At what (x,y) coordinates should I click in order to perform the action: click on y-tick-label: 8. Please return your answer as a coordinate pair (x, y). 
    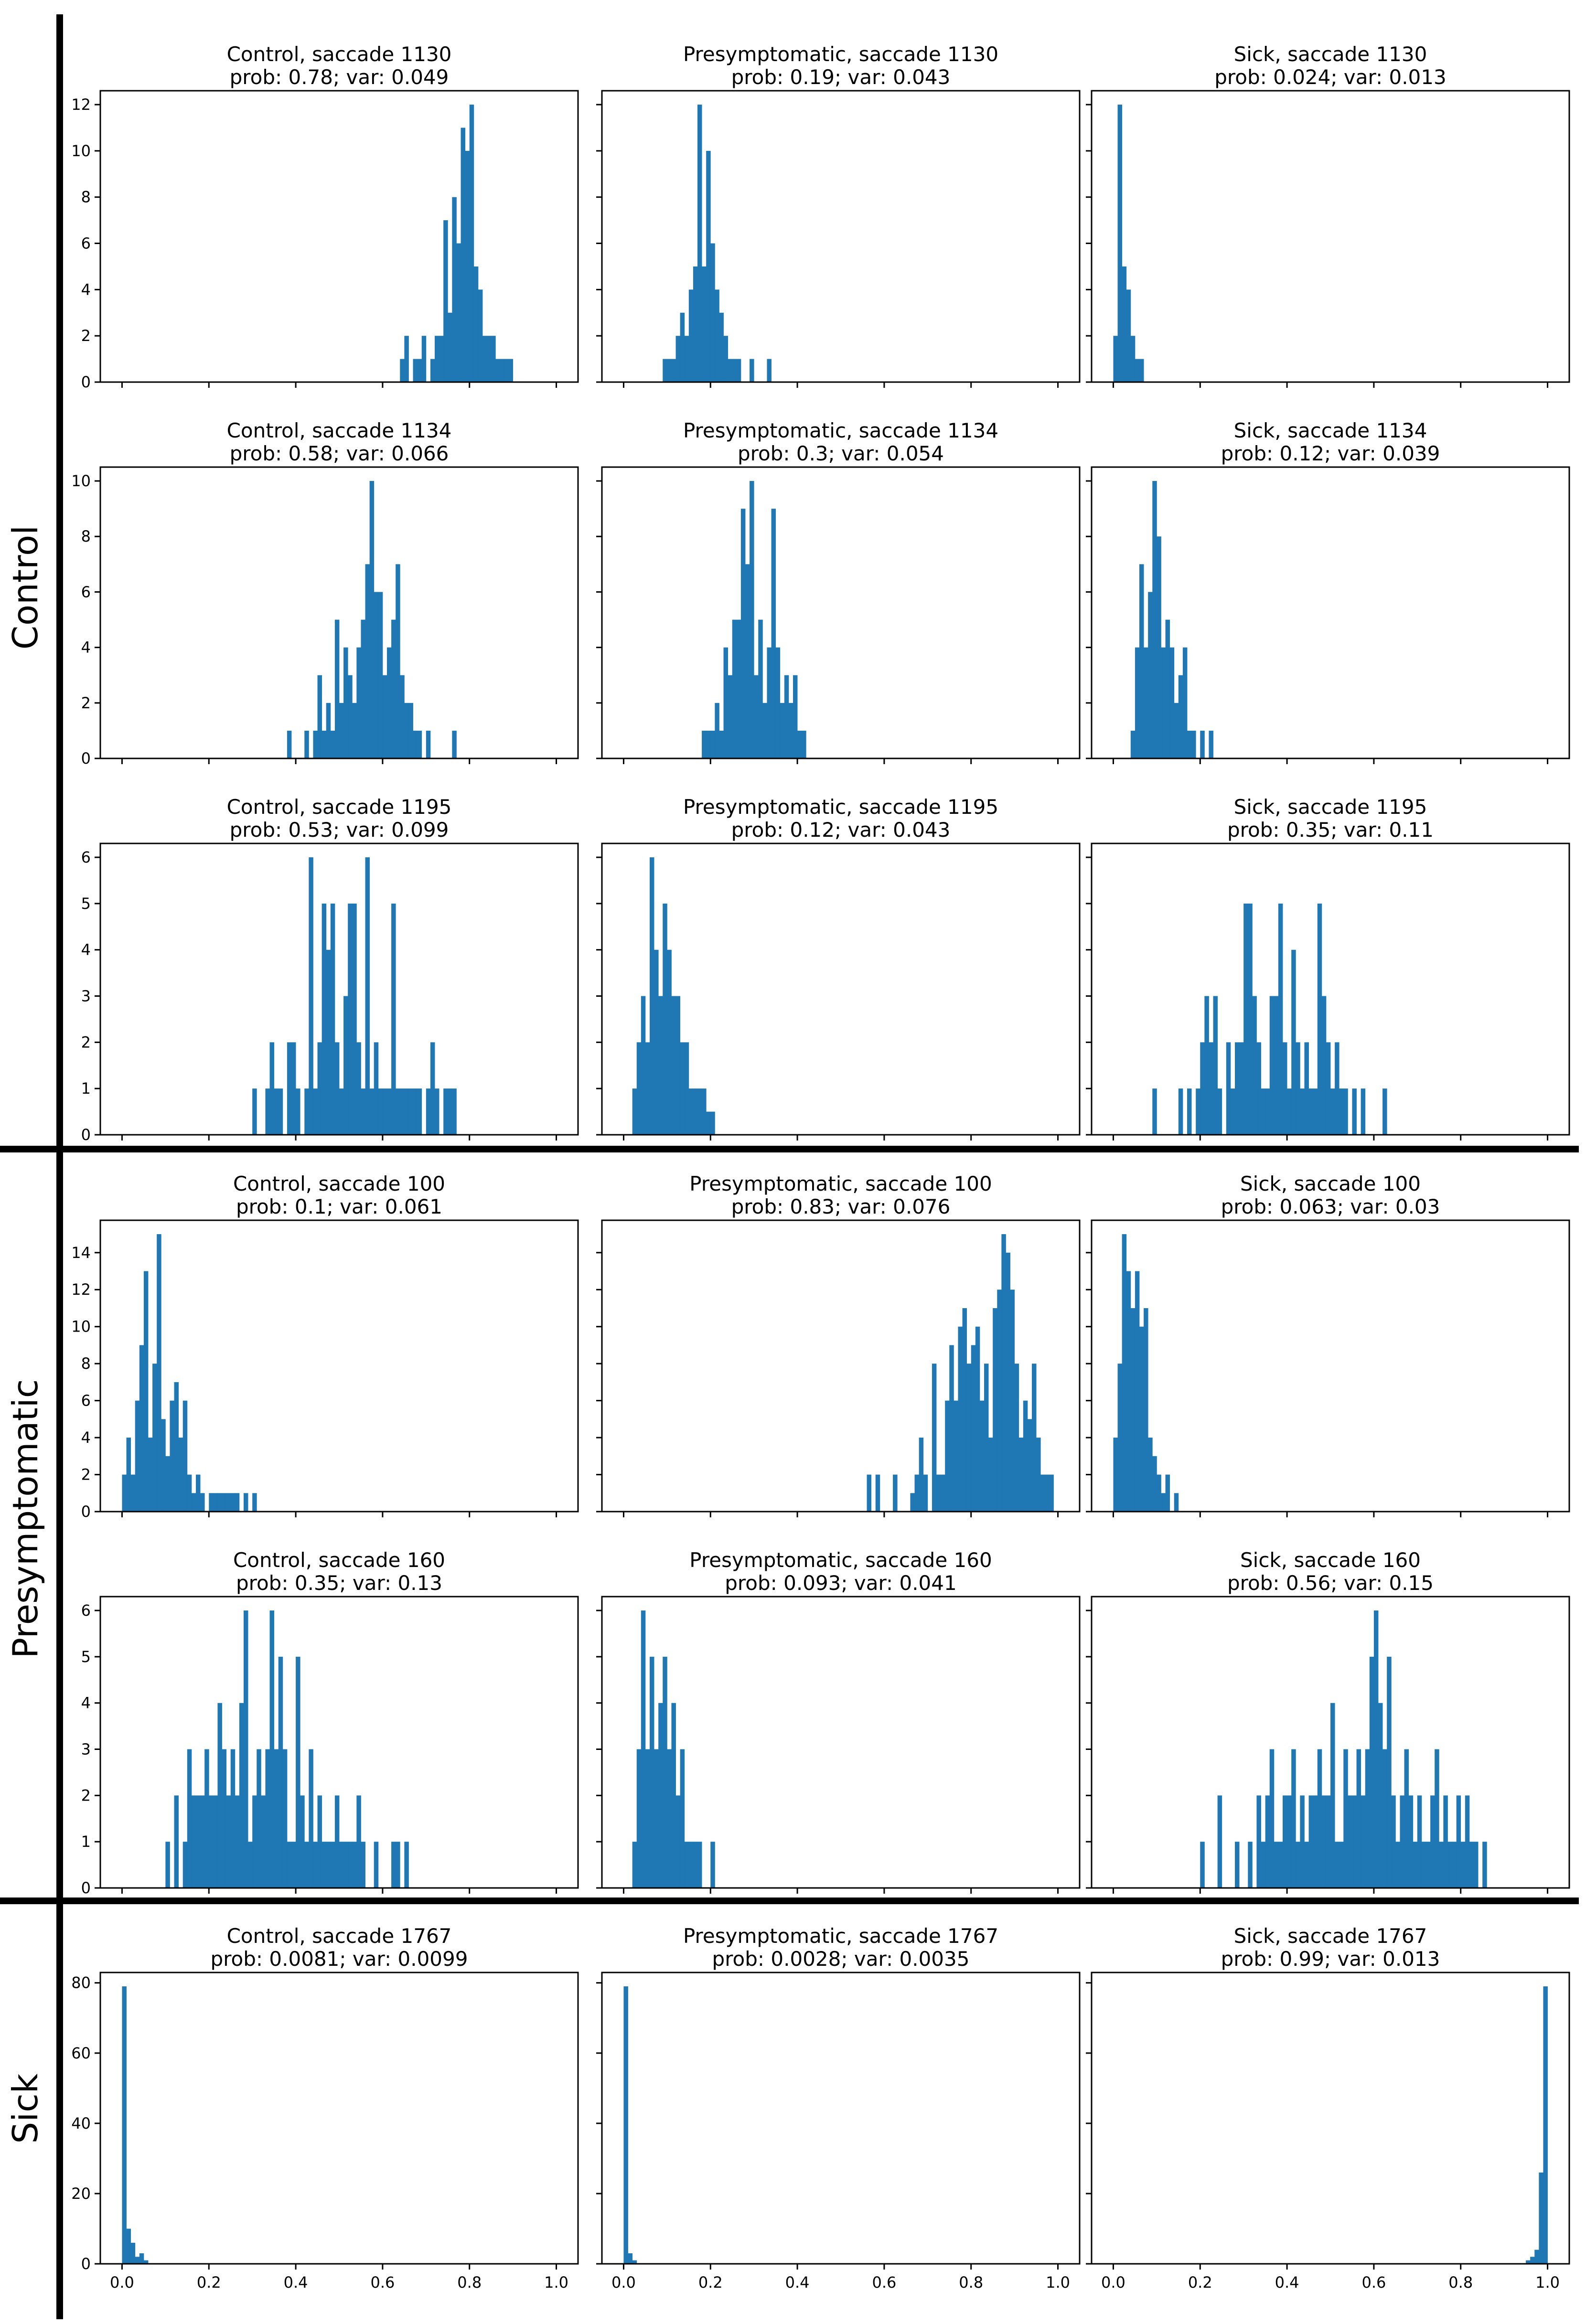
    Looking at the image, I should click on (86, 536).